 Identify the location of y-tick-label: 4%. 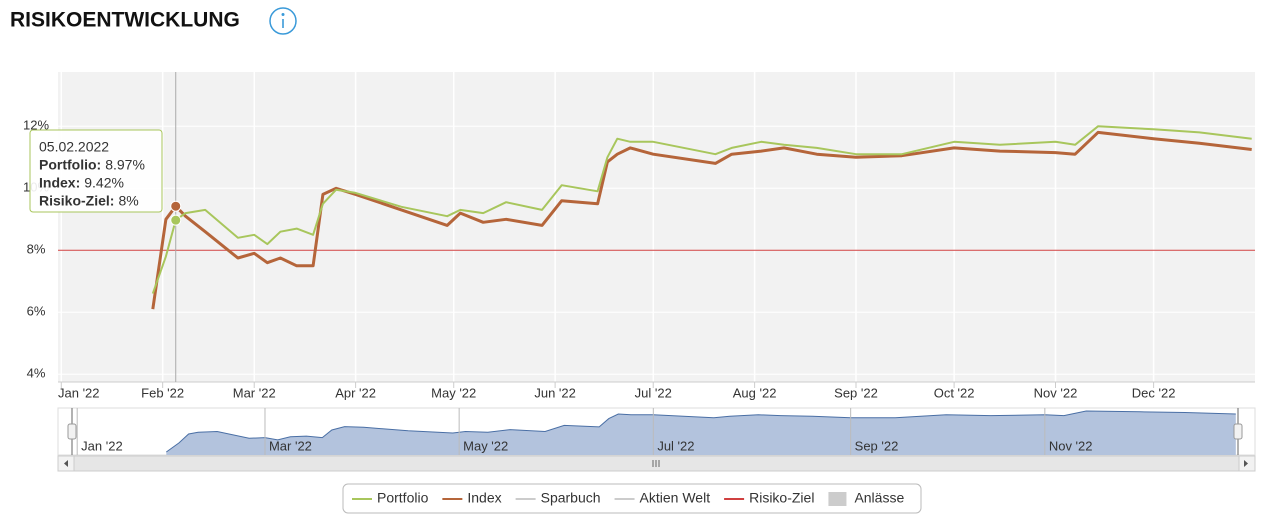
(36, 373).